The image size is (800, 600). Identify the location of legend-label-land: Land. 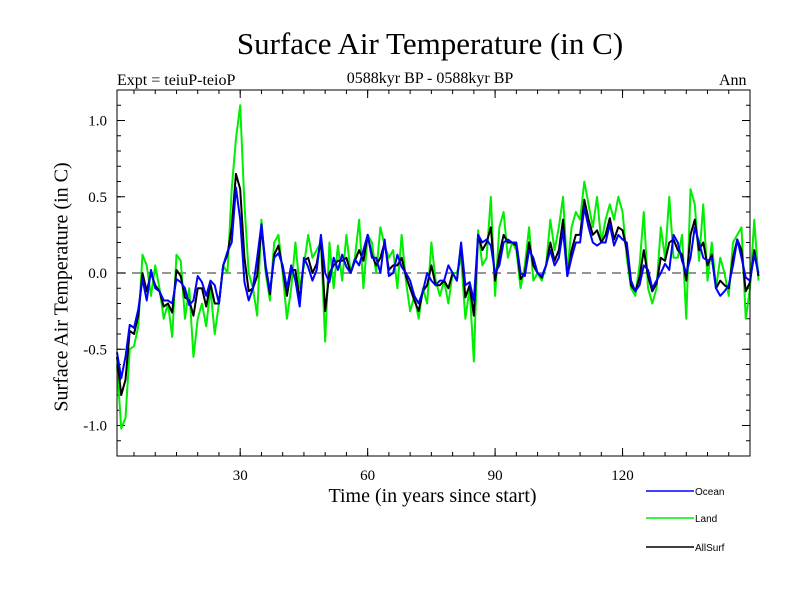
(706, 519).